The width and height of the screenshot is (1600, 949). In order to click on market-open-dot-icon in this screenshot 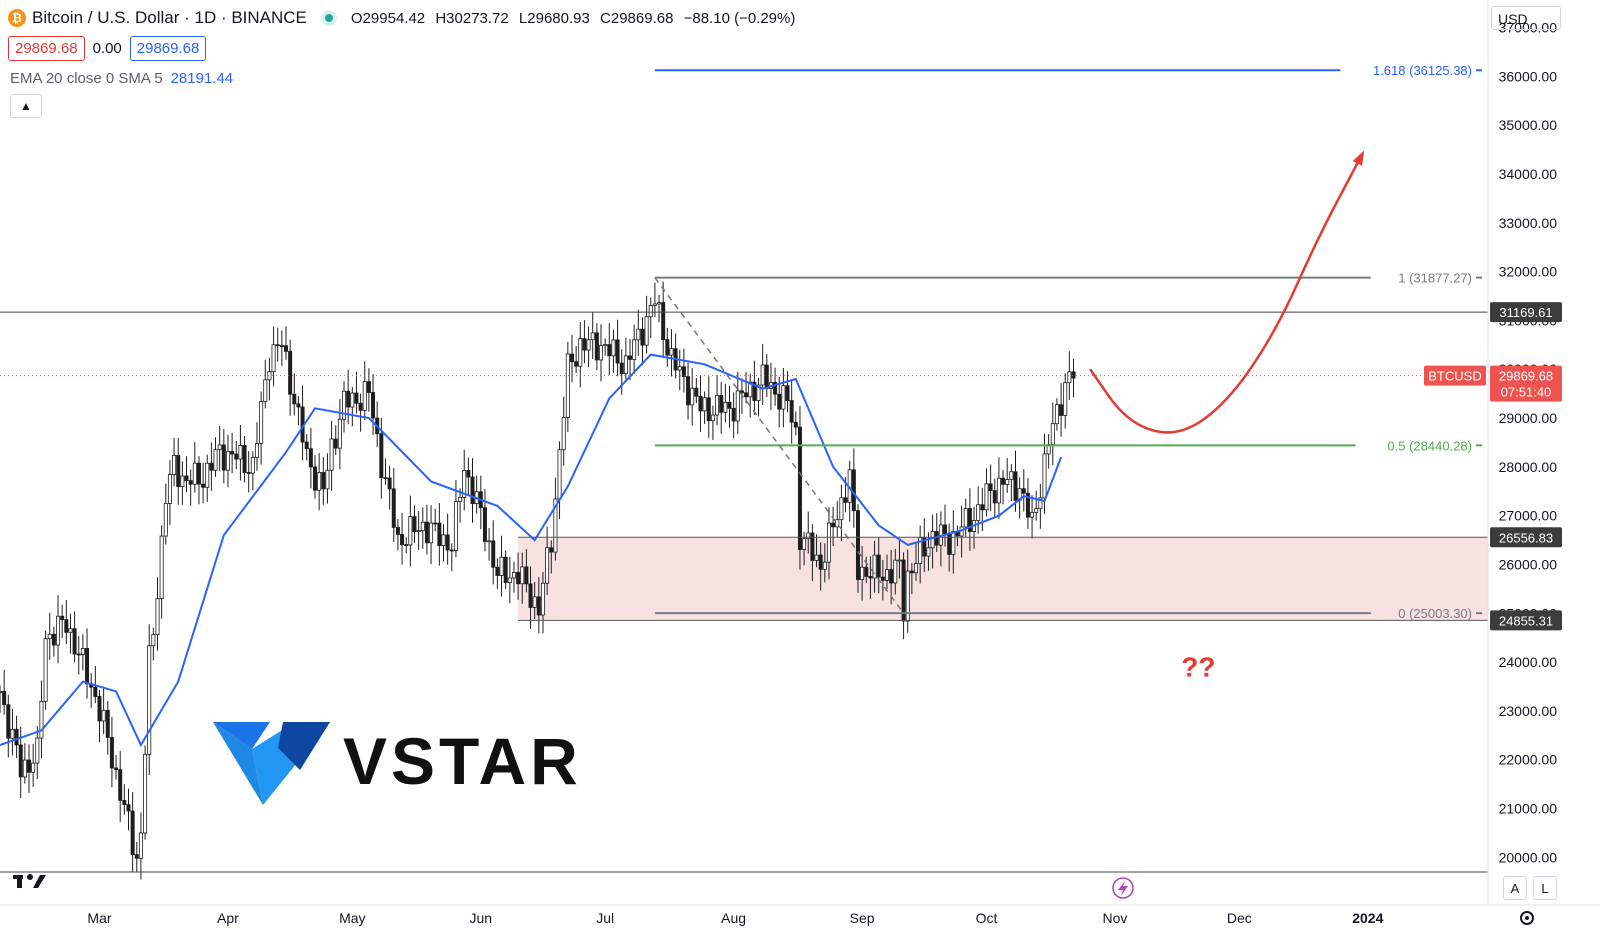, I will do `click(328, 18)`.